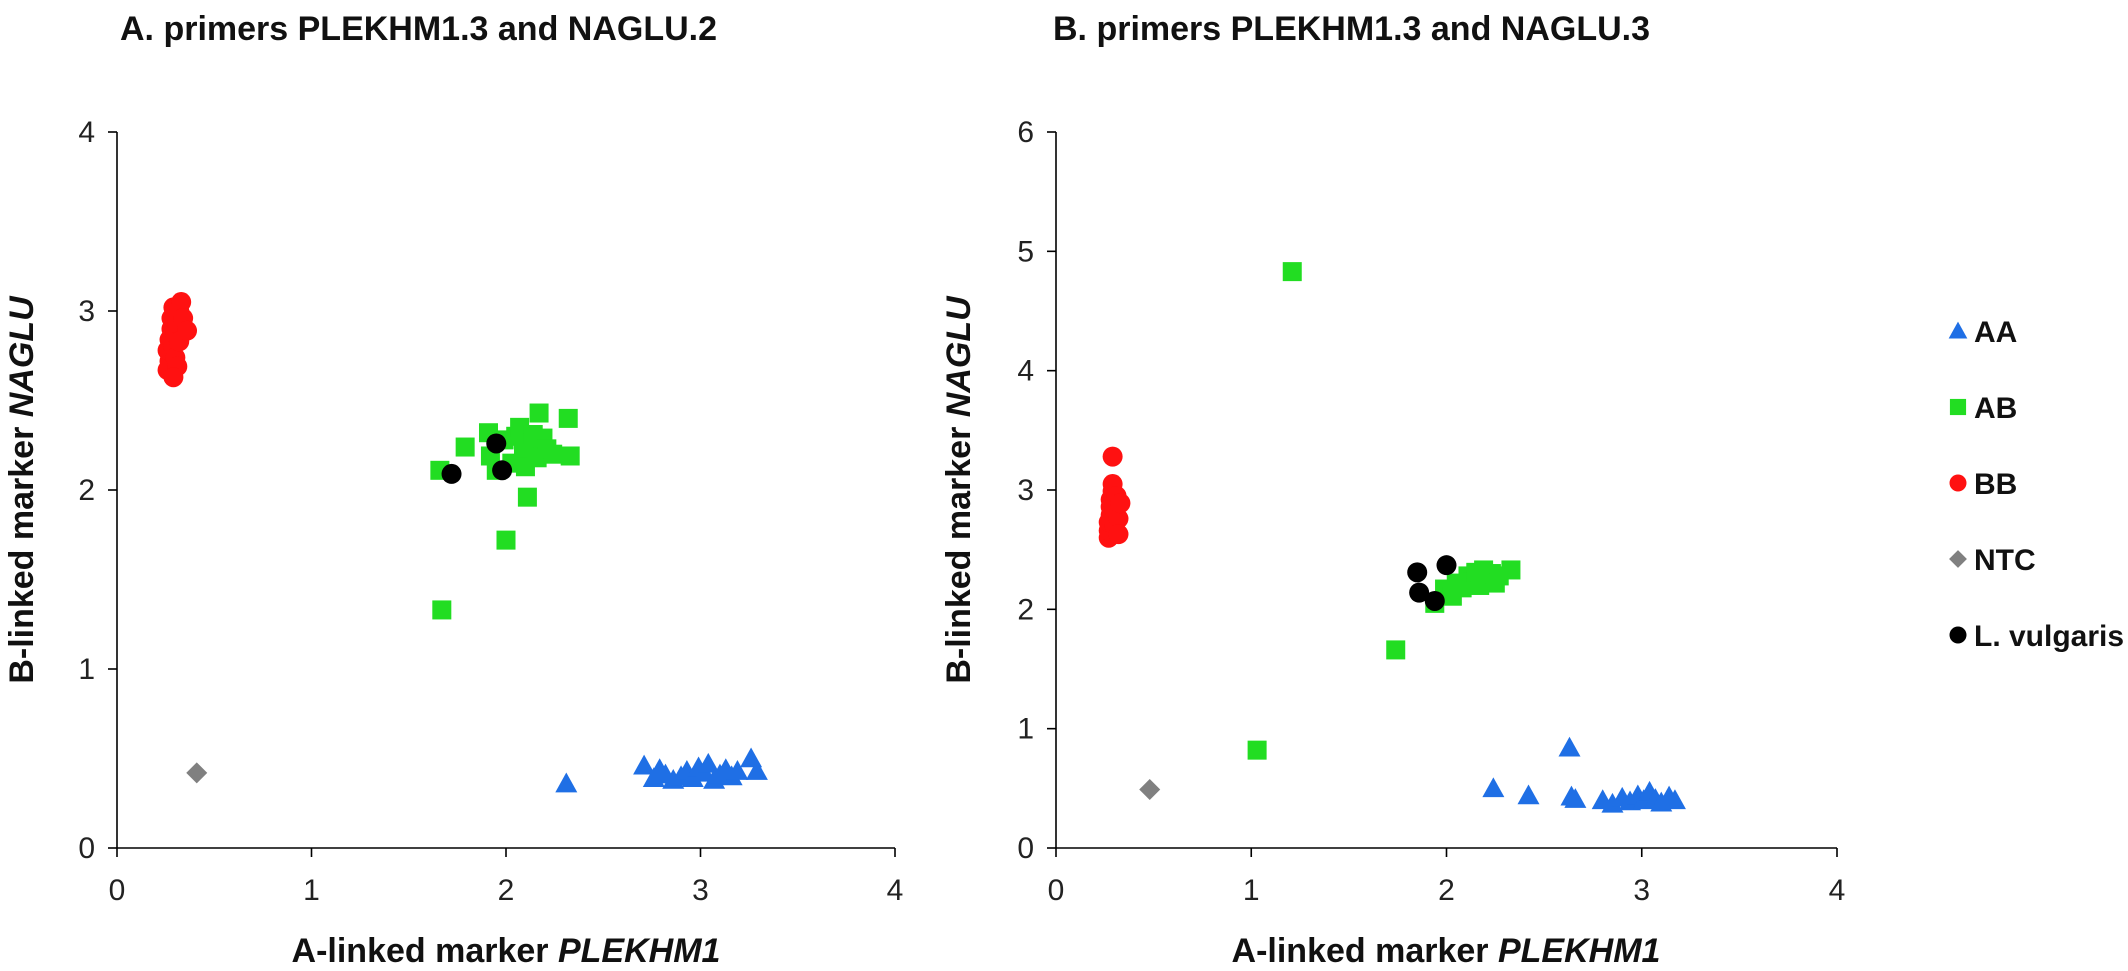 This screenshot has width=2128, height=971. I want to click on x-axis-label-a-text: A-linked marker, so click(420, 951).